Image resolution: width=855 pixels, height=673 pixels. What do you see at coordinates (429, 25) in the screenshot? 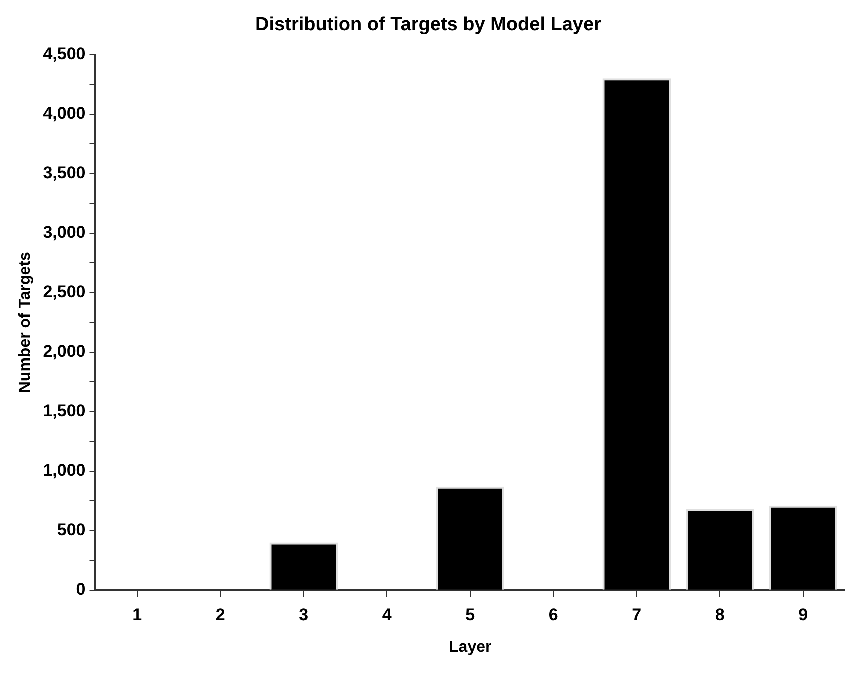
I see `chart-title: Distribution of Targets by Model Layer` at bounding box center [429, 25].